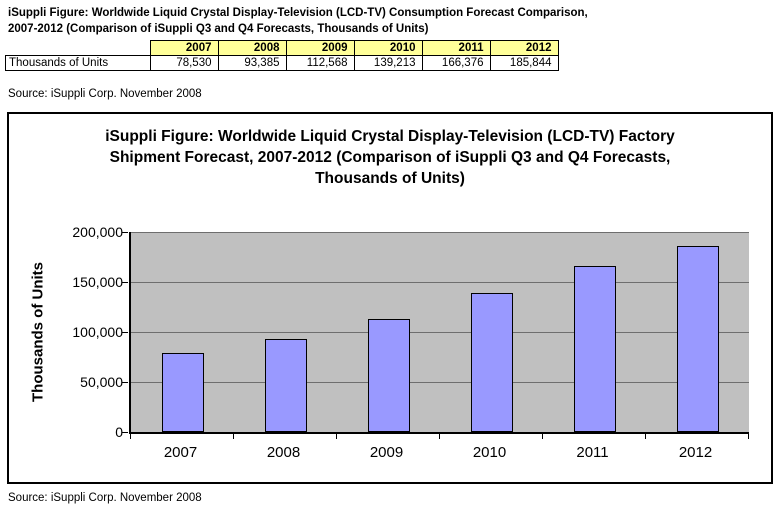 Image resolution: width=780 pixels, height=513 pixels. I want to click on bar-2012, so click(697, 339).